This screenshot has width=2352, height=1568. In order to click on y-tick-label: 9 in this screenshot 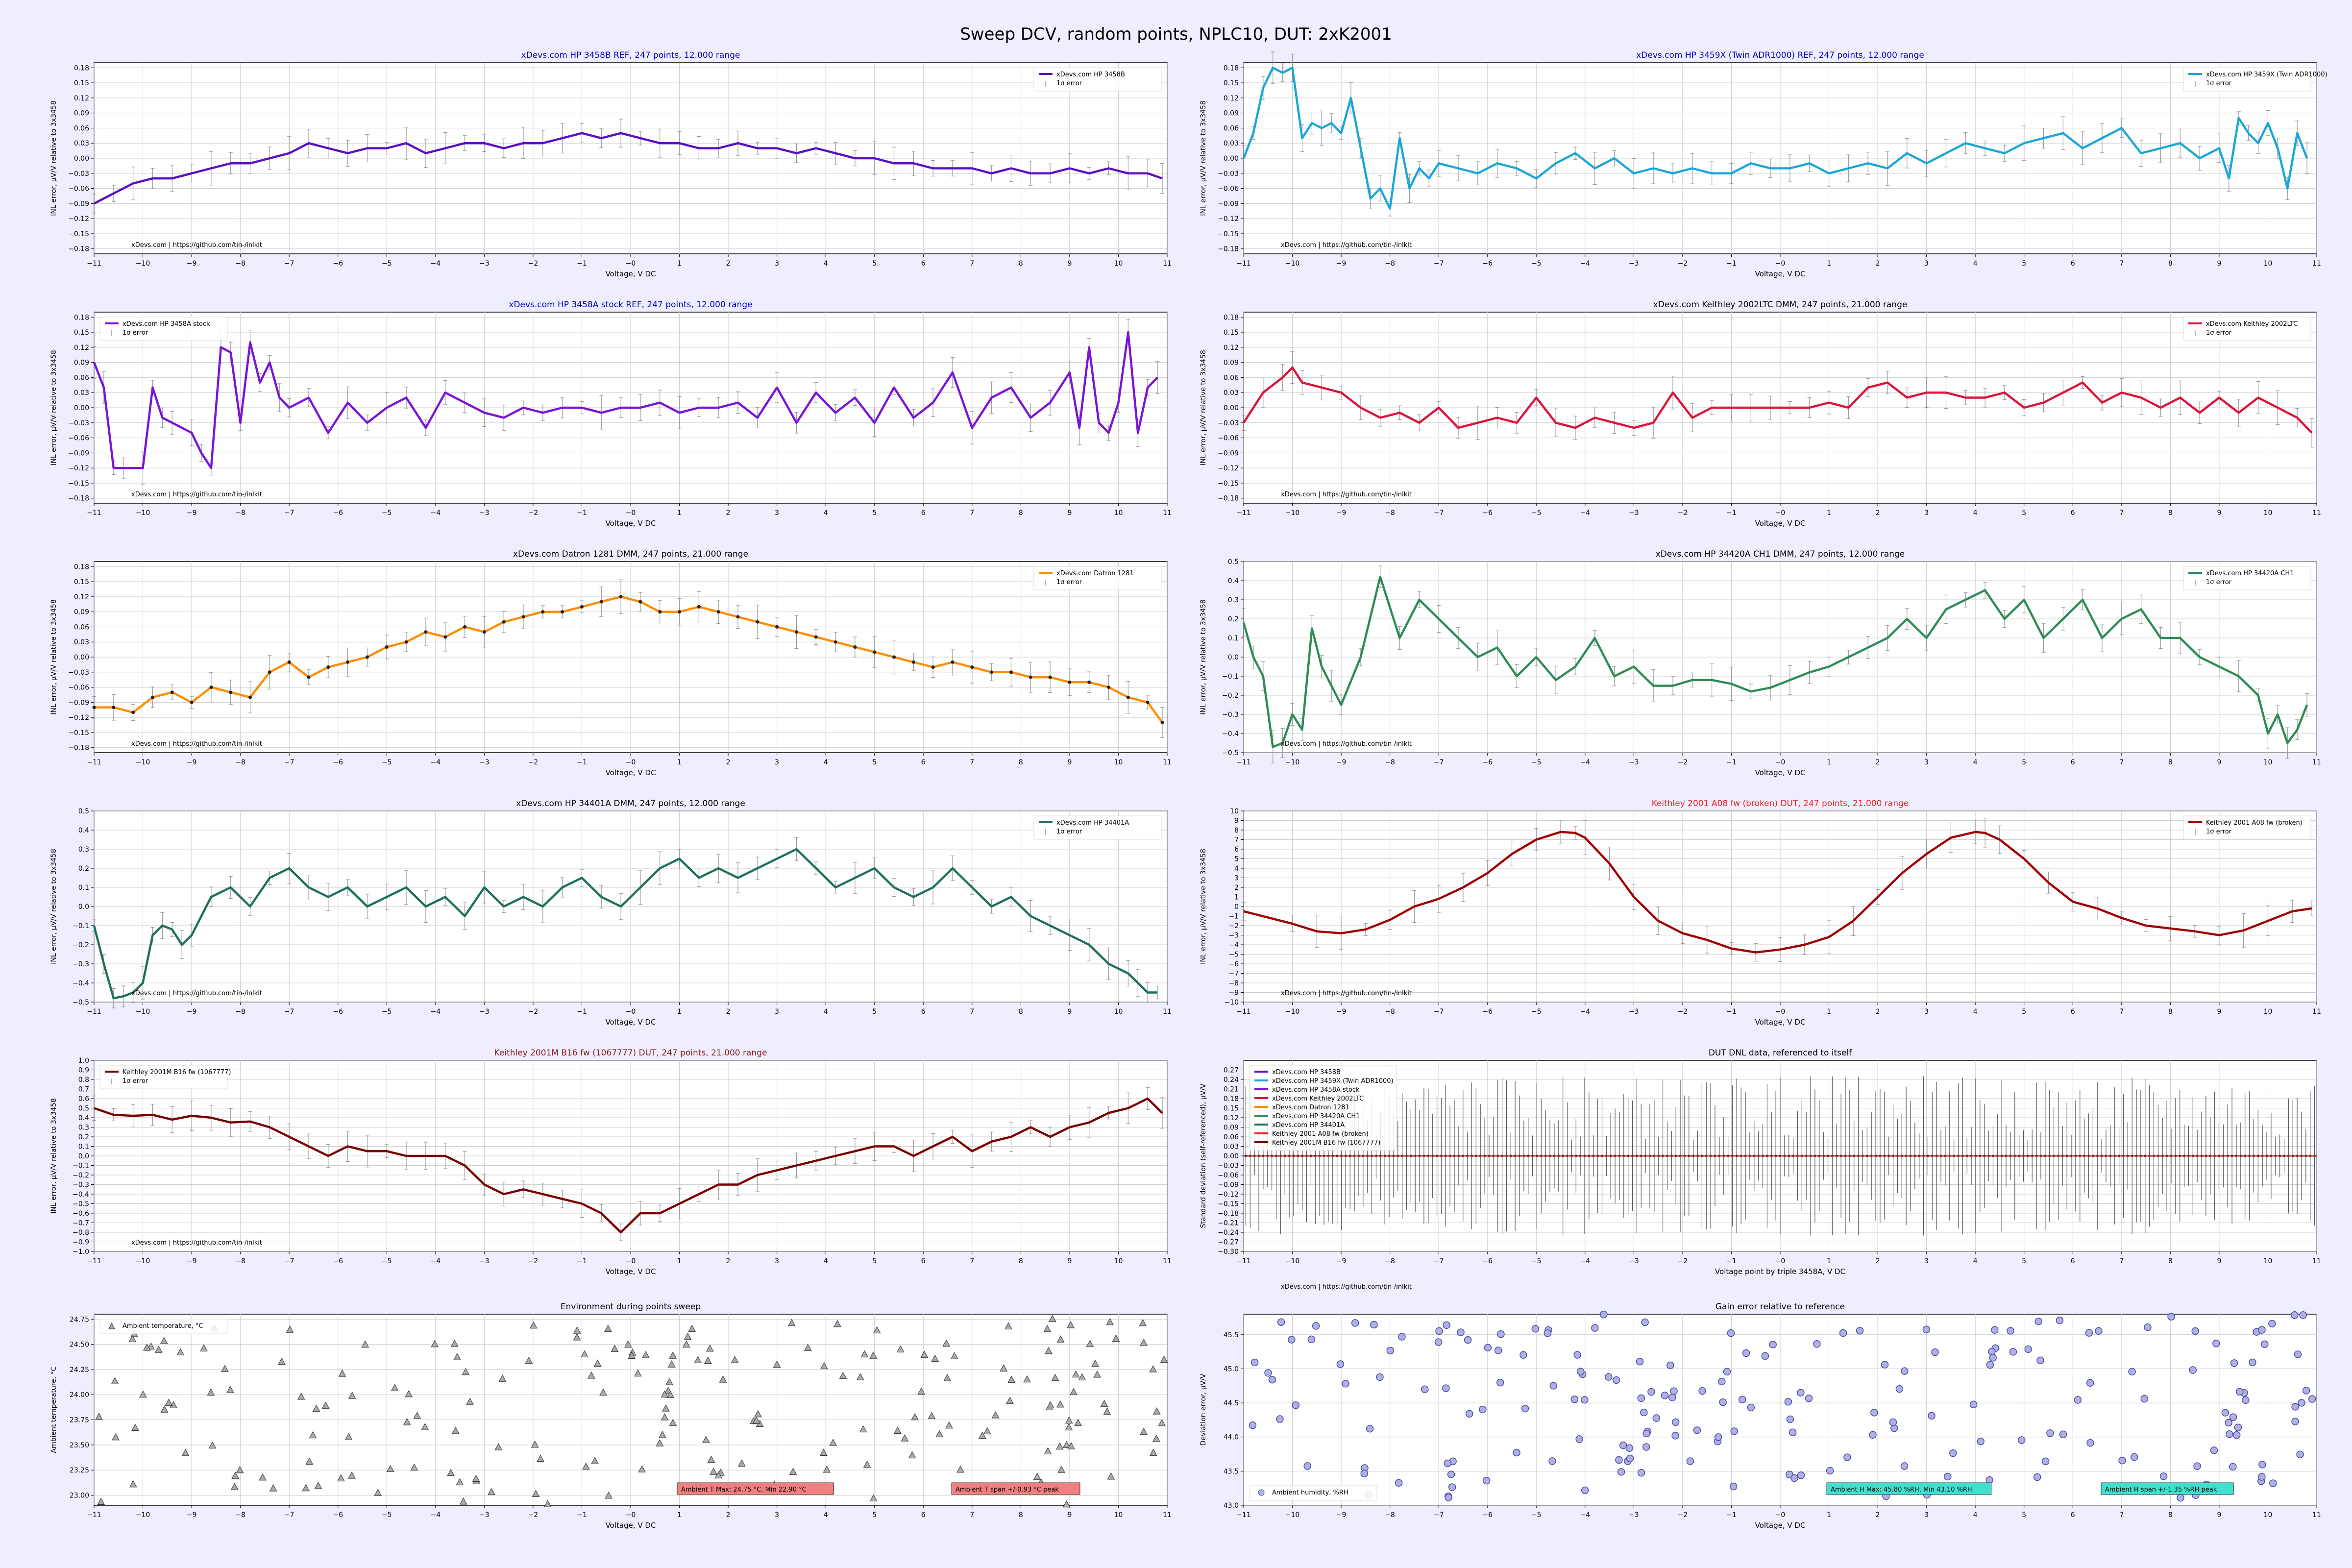, I will do `click(1236, 821)`.